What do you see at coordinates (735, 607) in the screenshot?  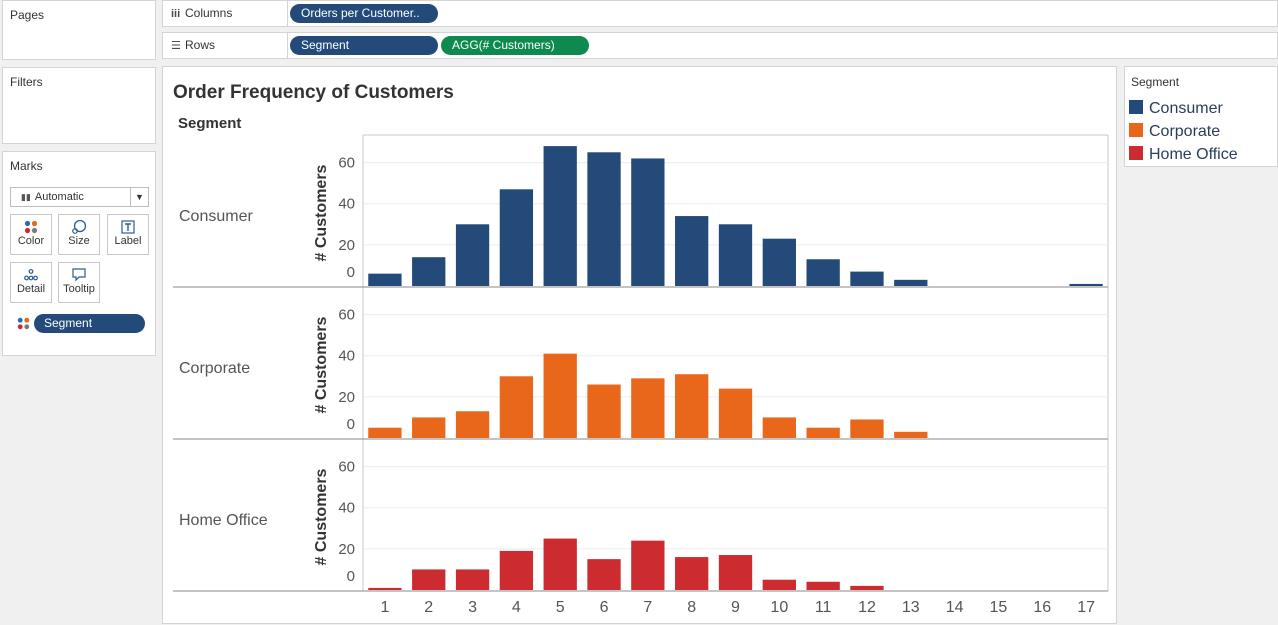 I see `x-tick-label: 9` at bounding box center [735, 607].